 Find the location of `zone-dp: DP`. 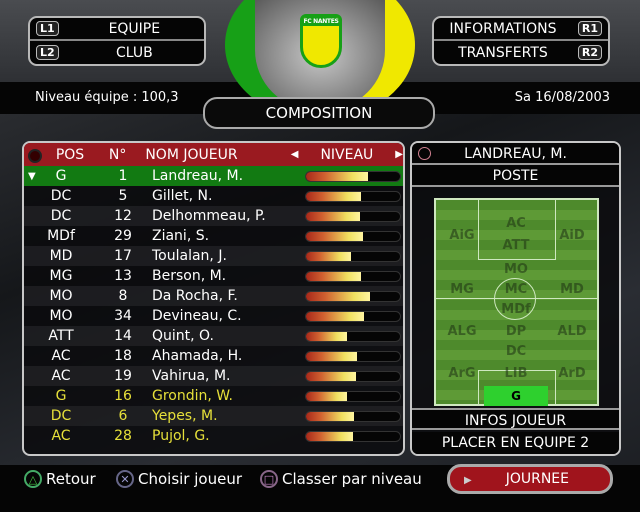

zone-dp: DP is located at coordinates (516, 331).